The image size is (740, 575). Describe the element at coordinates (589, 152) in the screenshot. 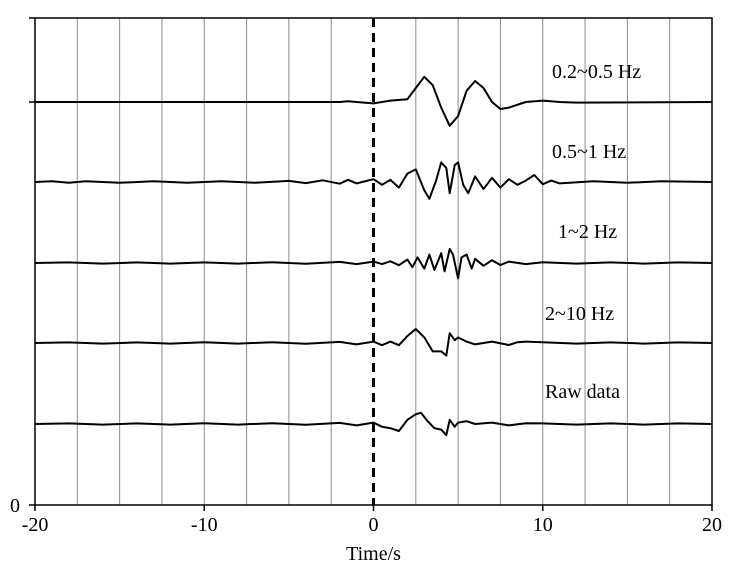

I see `trace-label: 0.5~1 Hz` at that location.